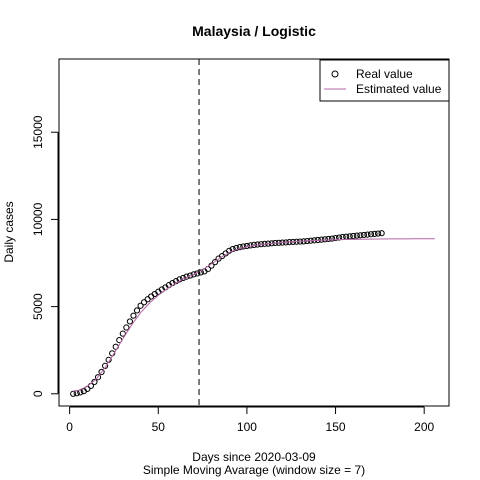  Describe the element at coordinates (38, 393) in the screenshot. I see `y-tick-label: 0` at that location.